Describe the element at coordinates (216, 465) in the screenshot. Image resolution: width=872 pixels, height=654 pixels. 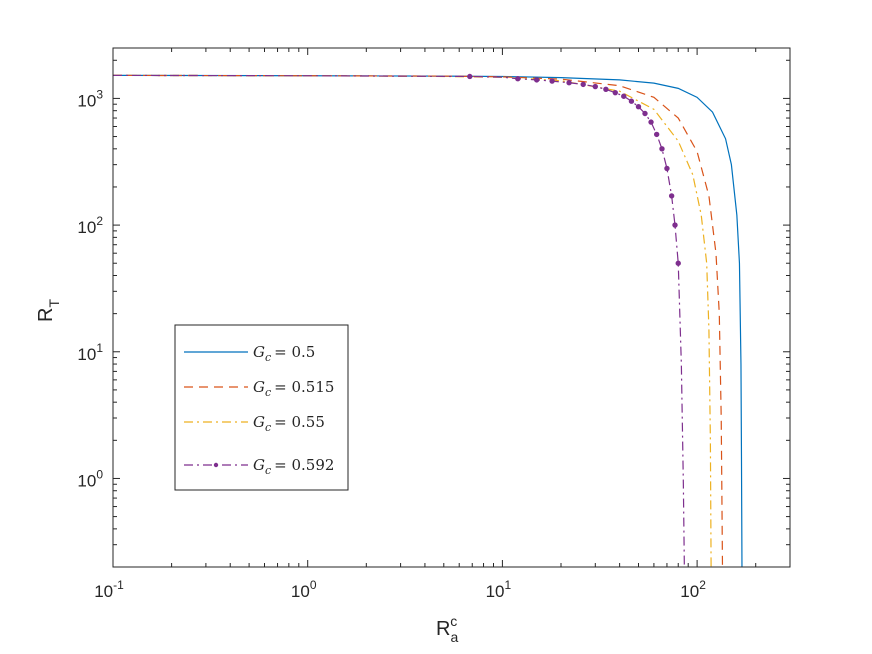
I see `legend-marker` at that location.